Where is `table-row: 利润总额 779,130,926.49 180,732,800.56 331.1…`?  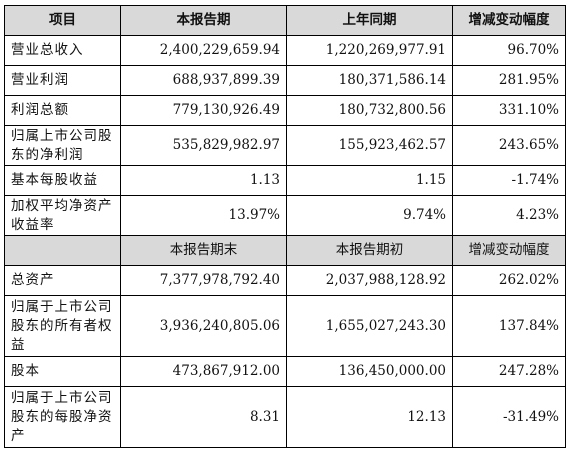
table-row: 利润总额 779,130,926.49 180,732,800.56 331.1… is located at coordinates (285, 110).